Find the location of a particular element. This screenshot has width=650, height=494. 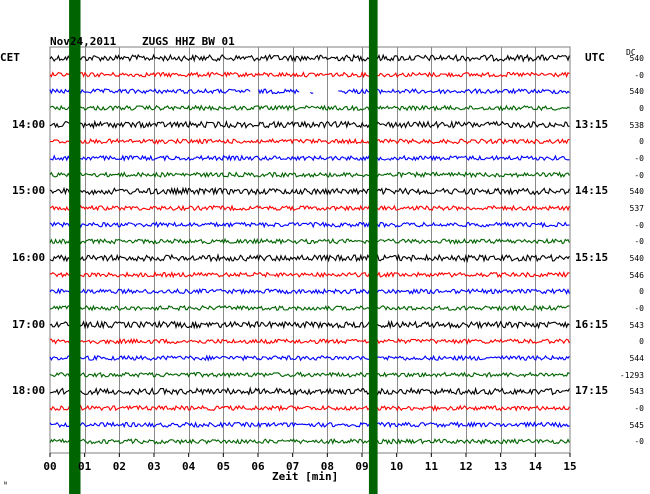

dc-offset-value: -1293 is located at coordinates (631, 375).